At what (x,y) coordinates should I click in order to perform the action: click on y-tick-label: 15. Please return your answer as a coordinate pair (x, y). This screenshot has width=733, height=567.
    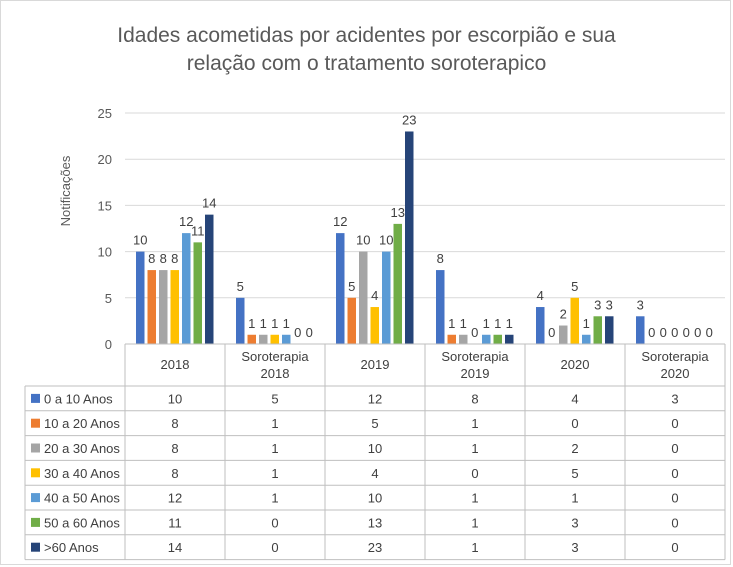
    Looking at the image, I should click on (105, 205).